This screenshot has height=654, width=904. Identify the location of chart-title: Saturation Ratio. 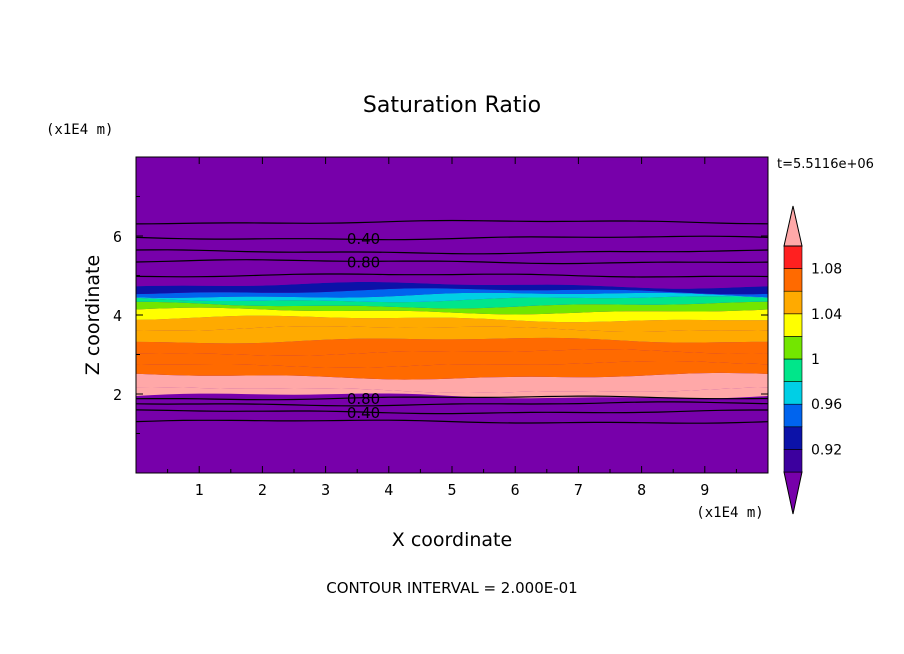
(452, 105).